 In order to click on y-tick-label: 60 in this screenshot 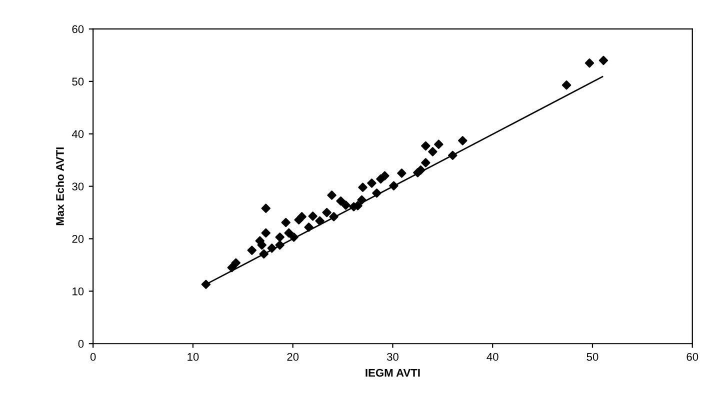, I will do `click(78, 29)`.